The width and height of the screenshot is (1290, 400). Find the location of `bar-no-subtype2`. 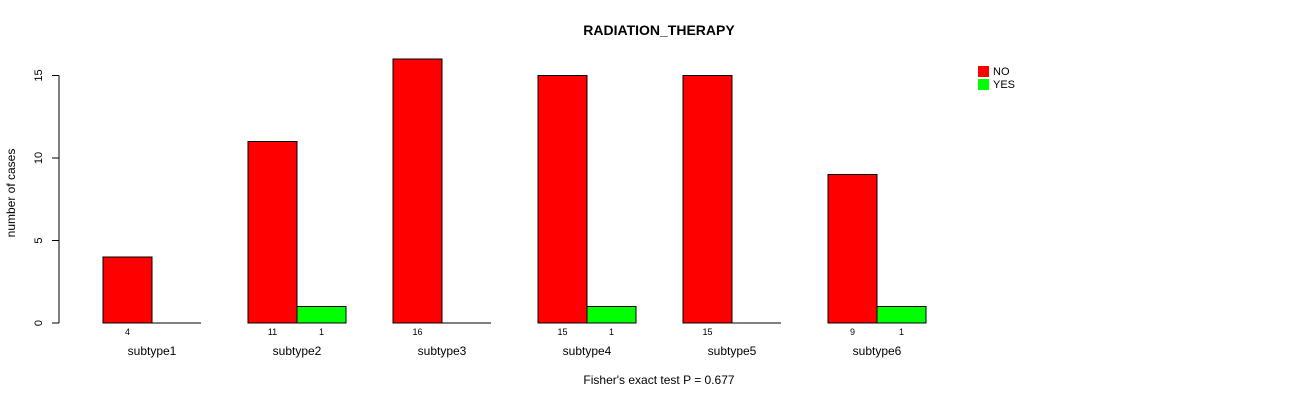

bar-no-subtype2 is located at coordinates (272, 232).